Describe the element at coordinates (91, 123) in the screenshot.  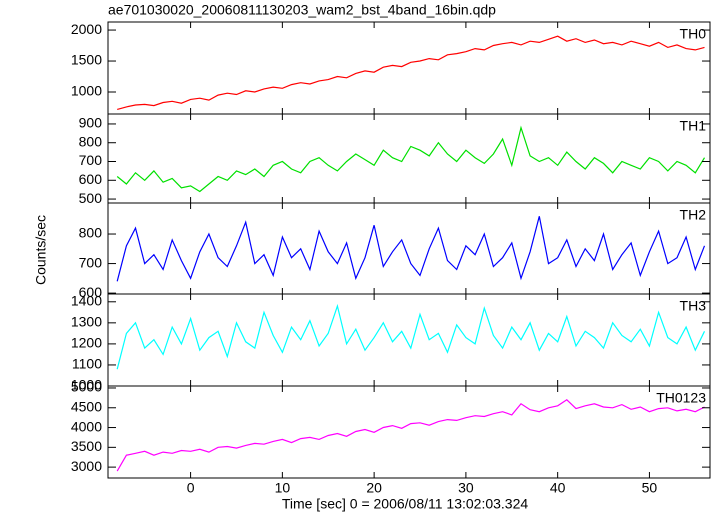
I see `y-tick-label: 900` at that location.